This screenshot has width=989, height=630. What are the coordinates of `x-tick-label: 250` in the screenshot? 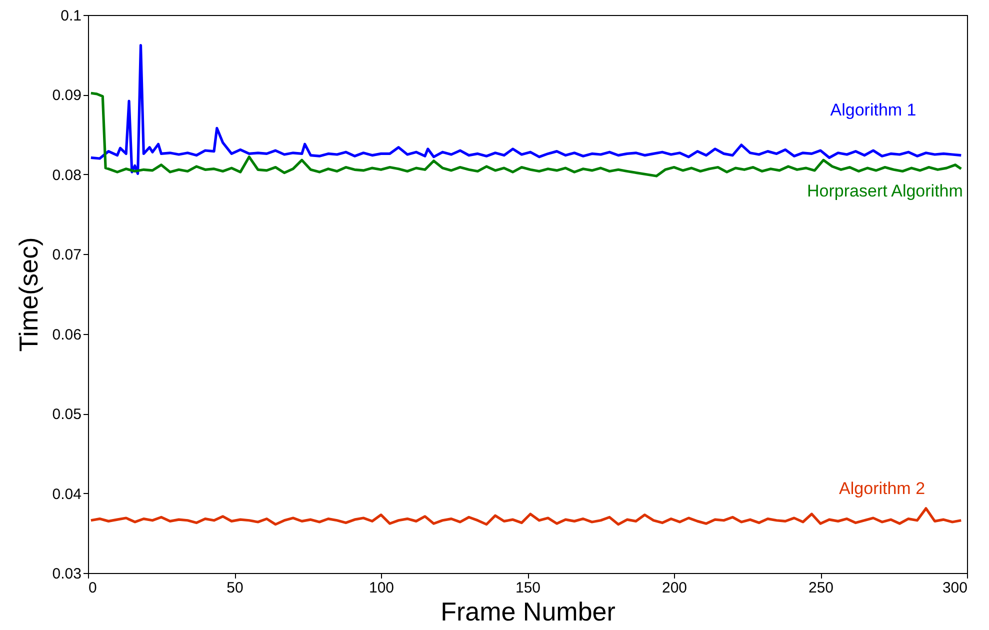 It's located at (821, 588).